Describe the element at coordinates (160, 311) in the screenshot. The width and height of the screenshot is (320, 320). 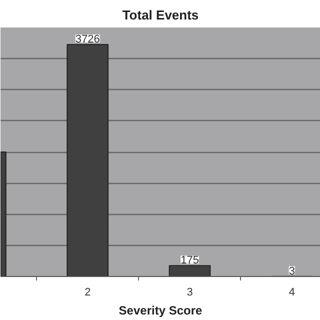
I see `x-axis-title: Severity Score` at that location.